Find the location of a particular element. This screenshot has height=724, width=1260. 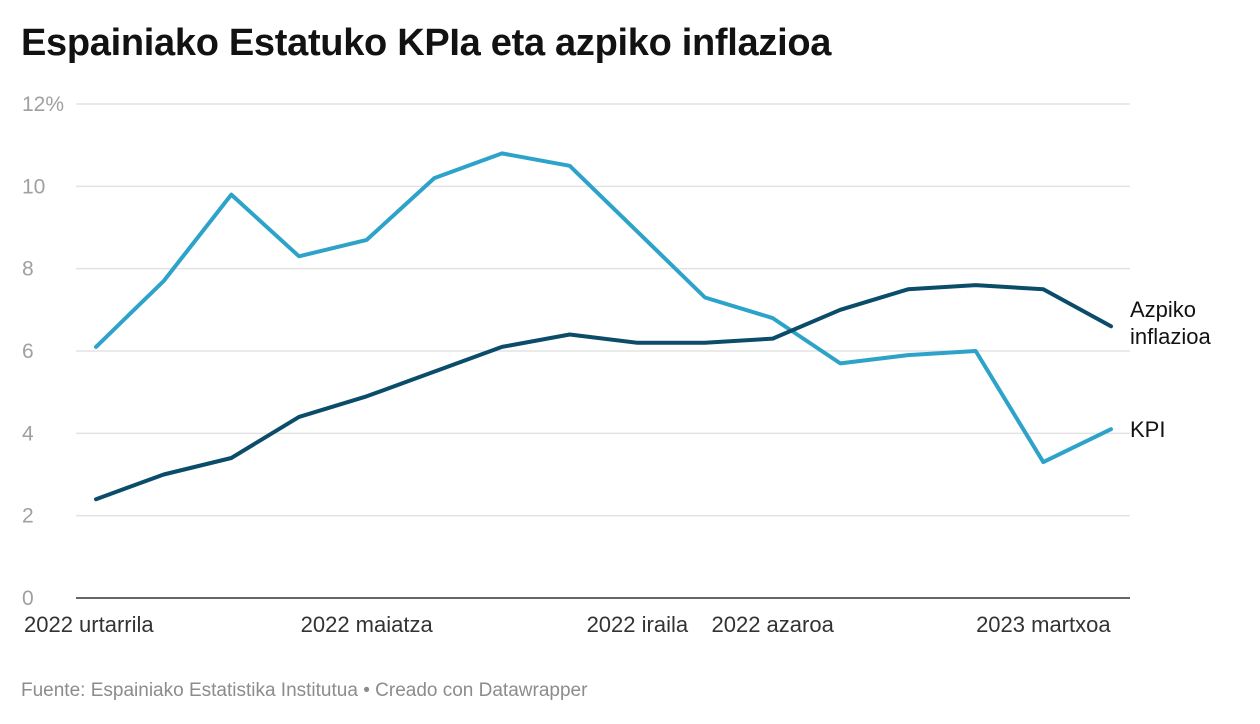

y-tick-label: 0 is located at coordinates (28, 598).